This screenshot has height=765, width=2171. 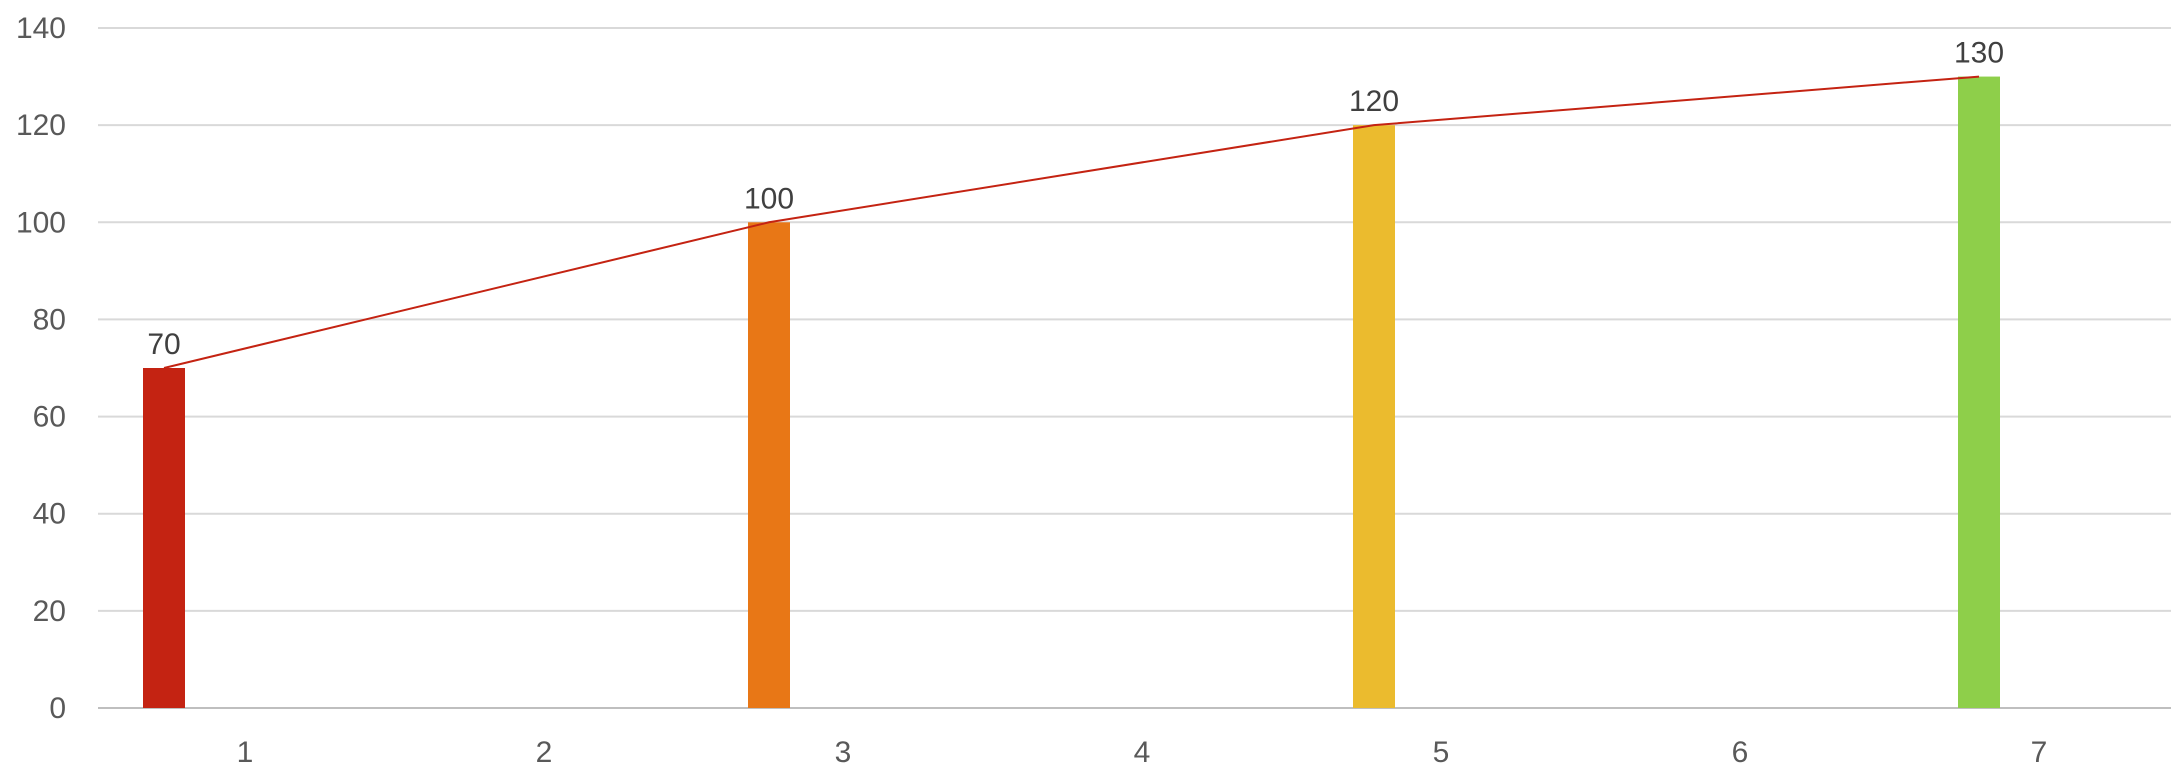 What do you see at coordinates (1979, 53) in the screenshot?
I see `data-label: 130` at bounding box center [1979, 53].